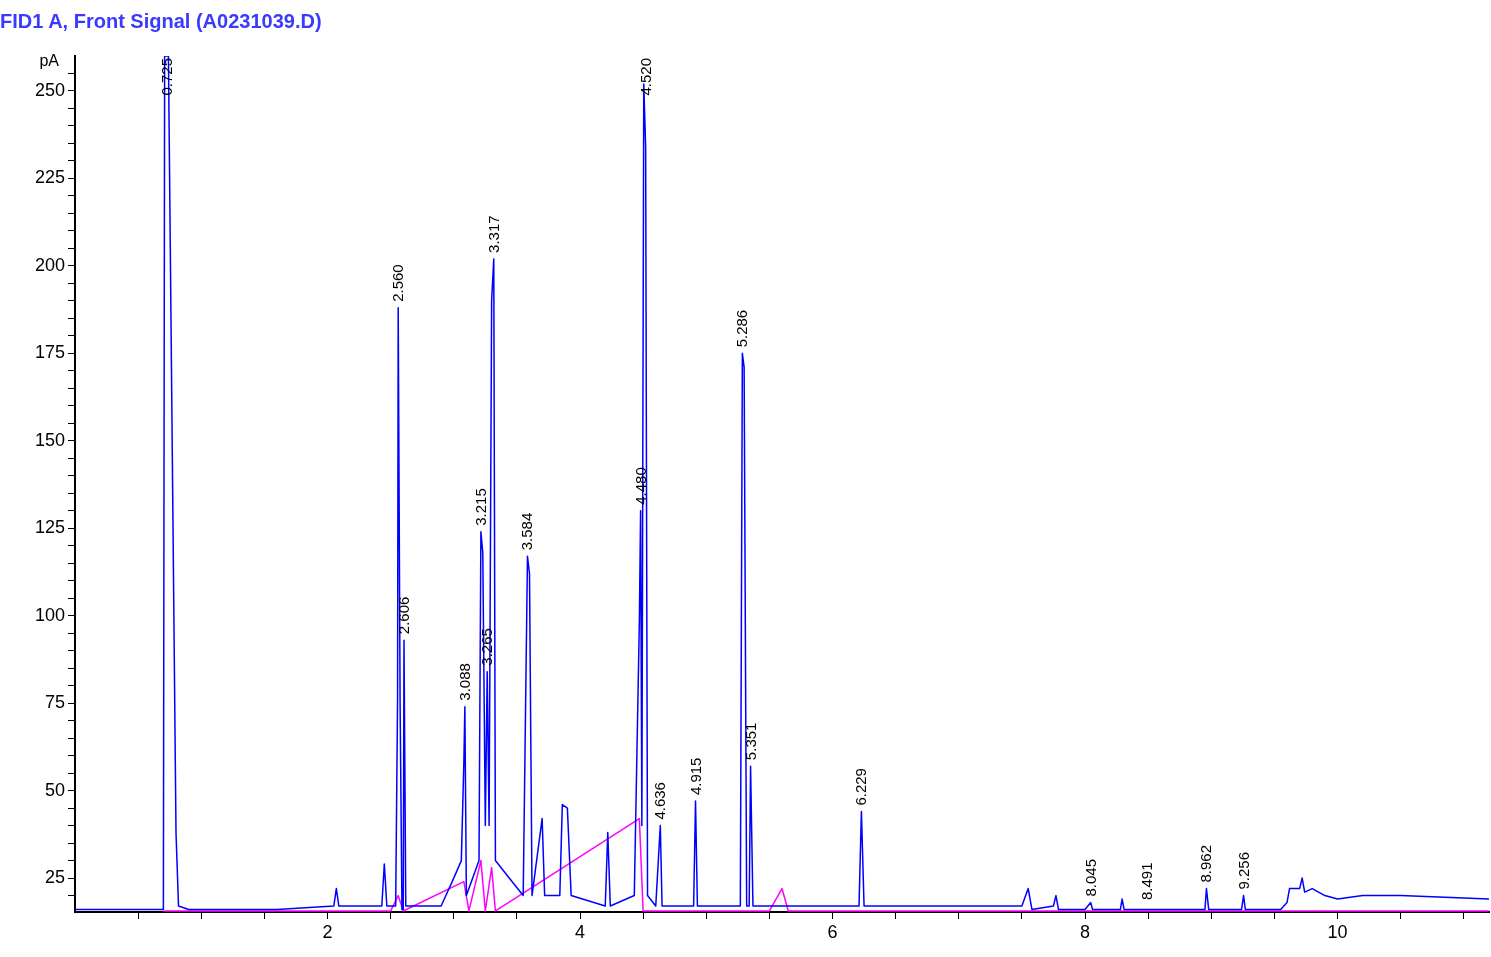 This screenshot has width=1491, height=957. What do you see at coordinates (660, 801) in the screenshot?
I see `annotation: 4.636` at bounding box center [660, 801].